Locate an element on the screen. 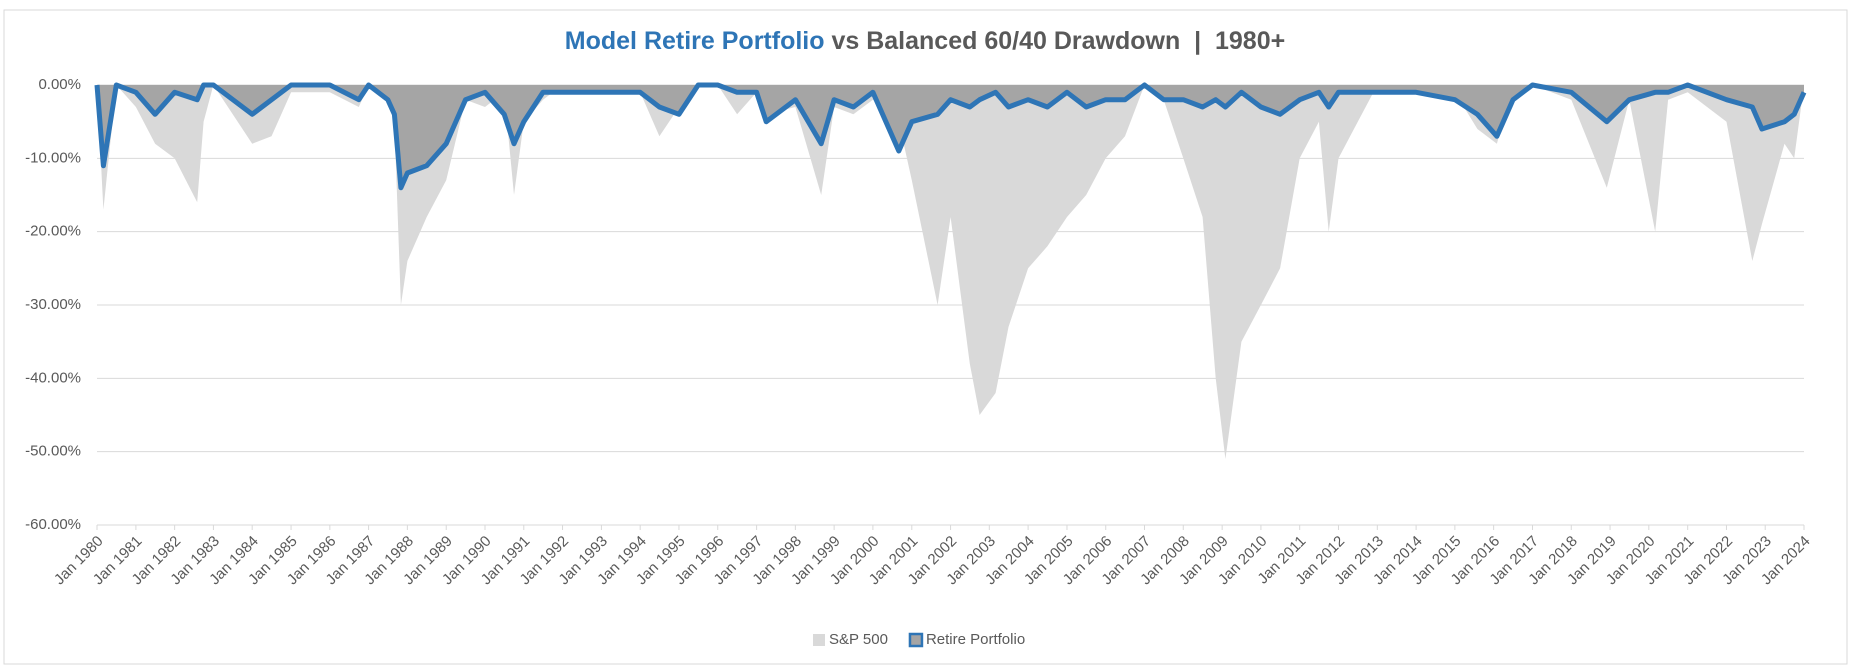 Image resolution: width=1851 pixels, height=668 pixels. y-tick-label: 0.00% is located at coordinates (59, 84).